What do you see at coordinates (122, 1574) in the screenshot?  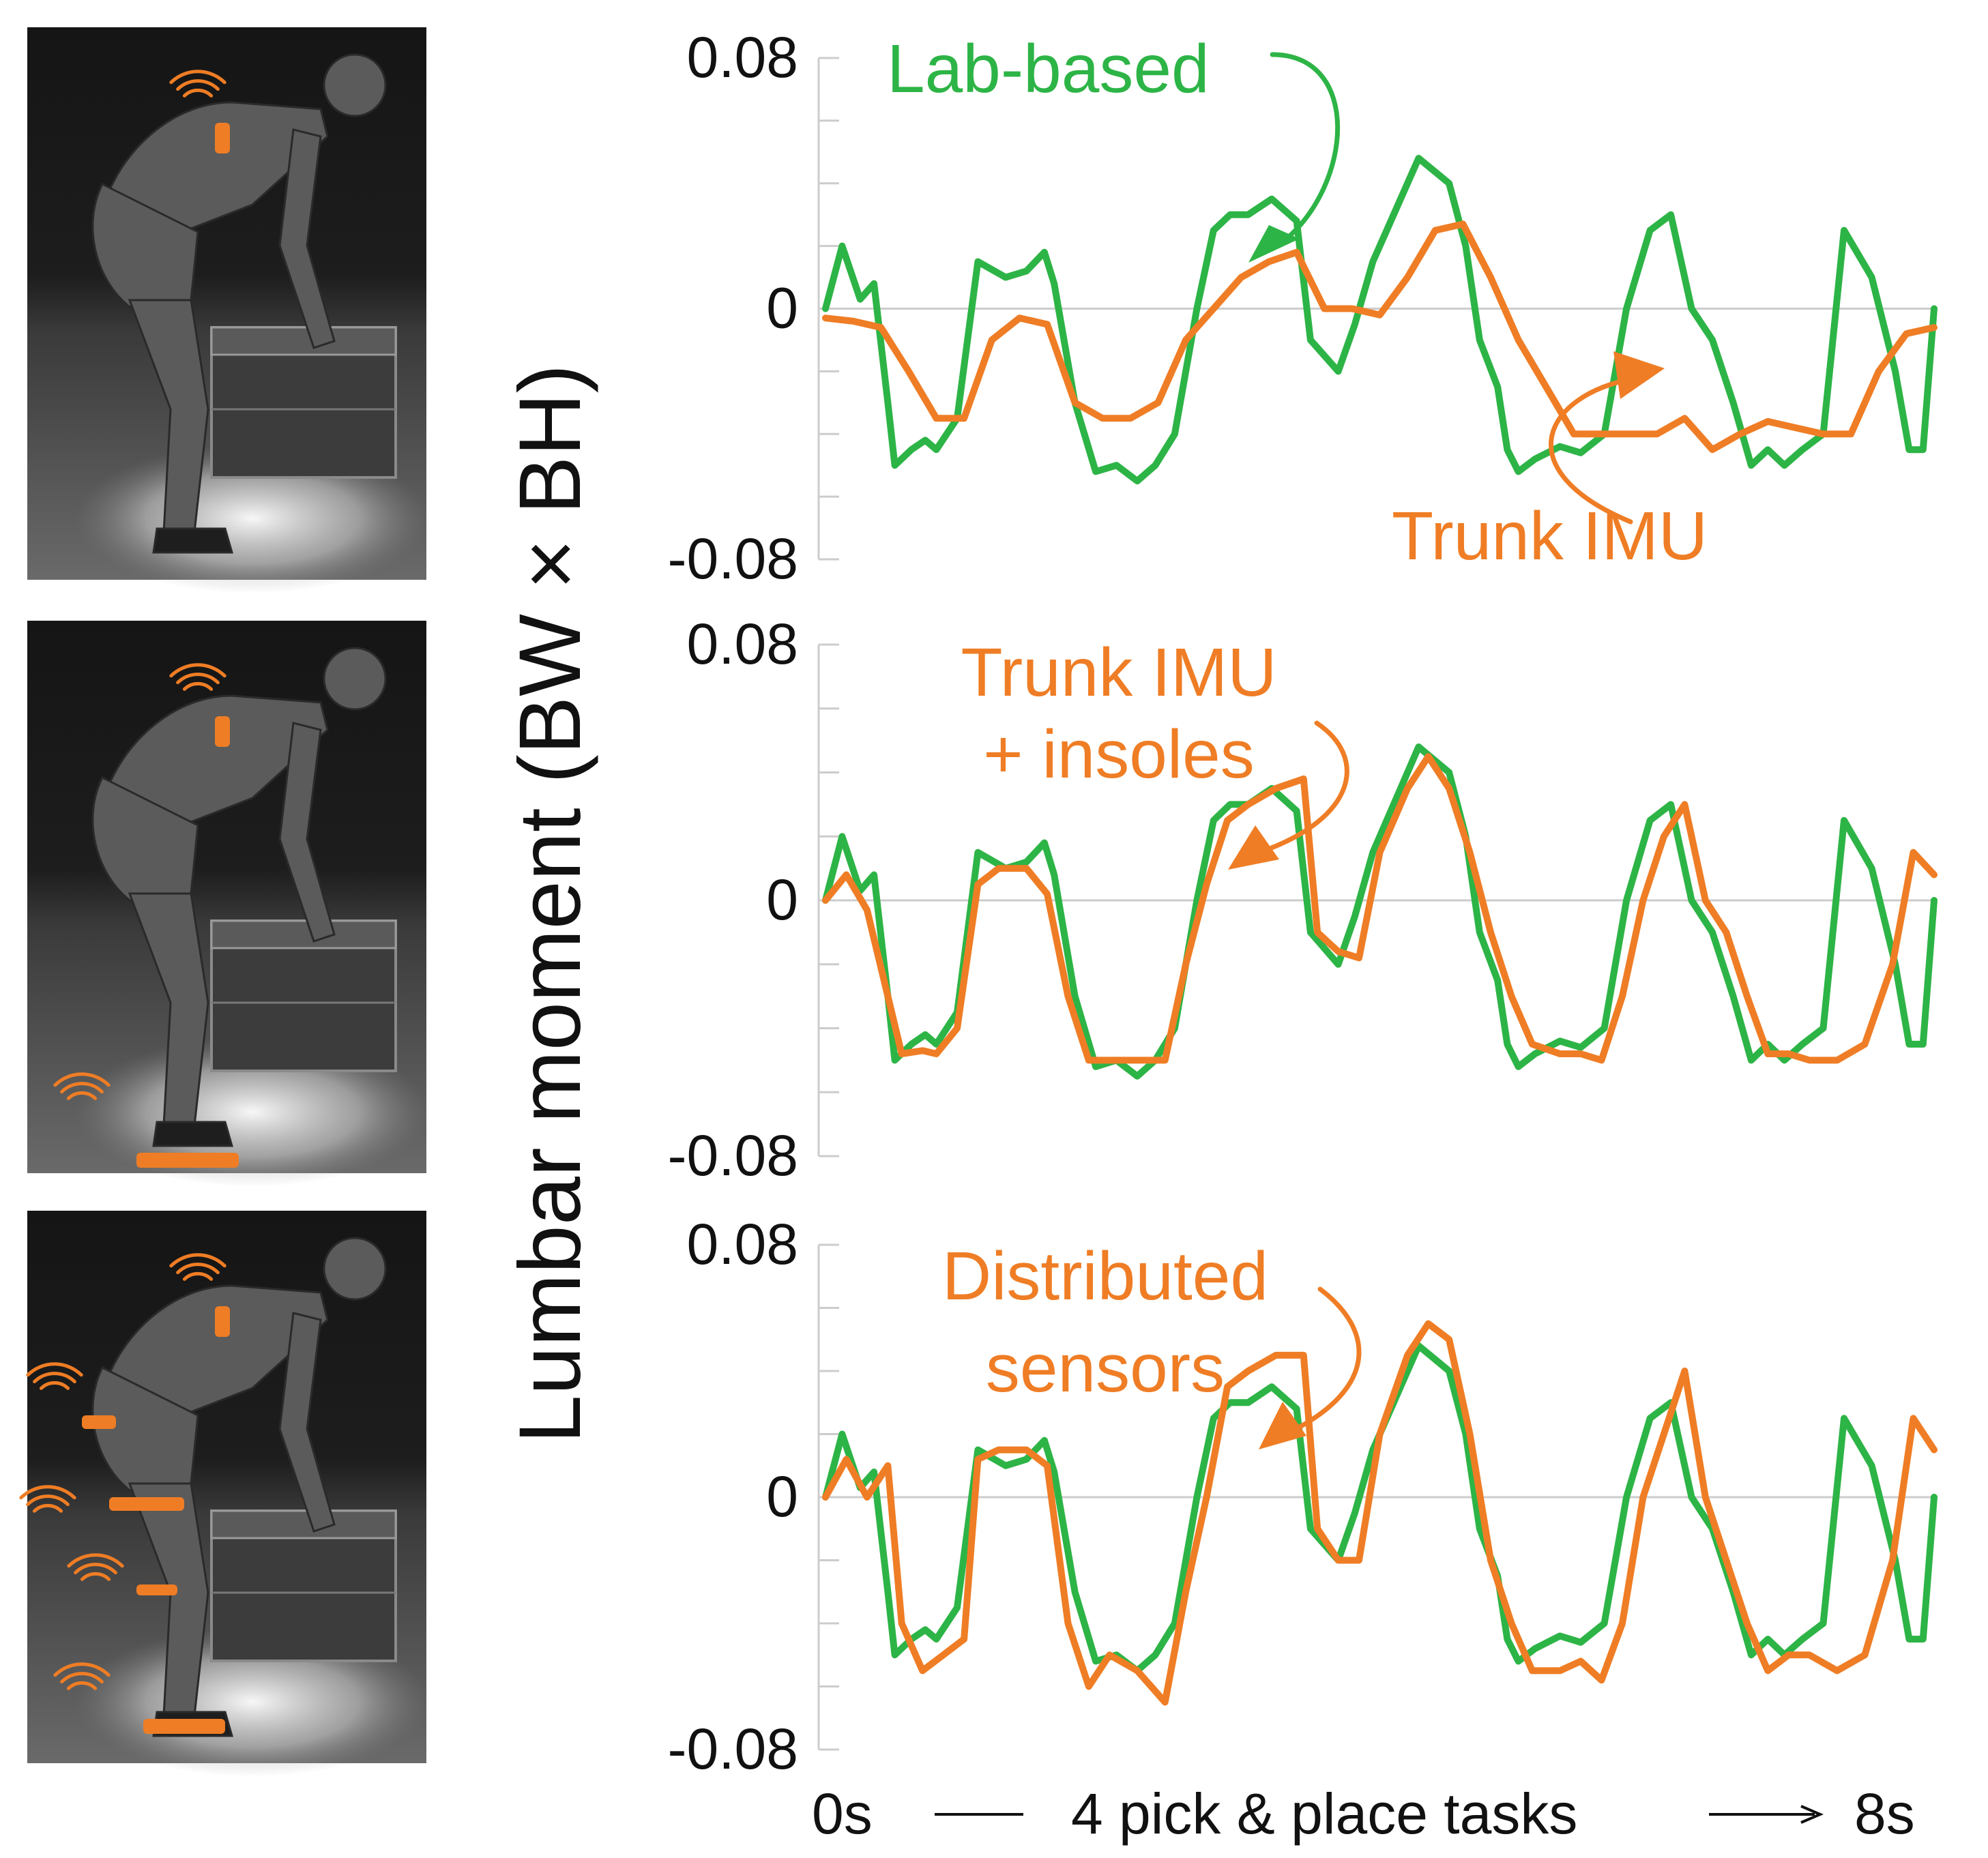 I see `sensor-shank` at bounding box center [122, 1574].